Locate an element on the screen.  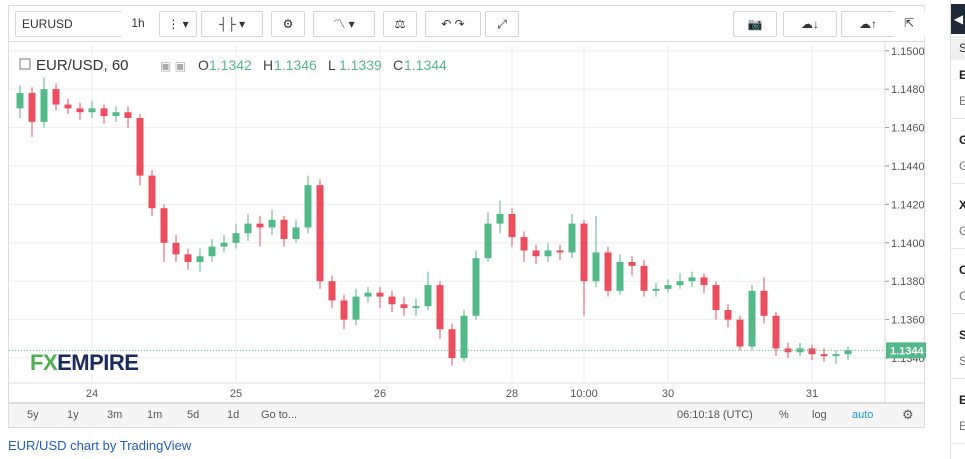
range-button: 1d is located at coordinates (233, 415).